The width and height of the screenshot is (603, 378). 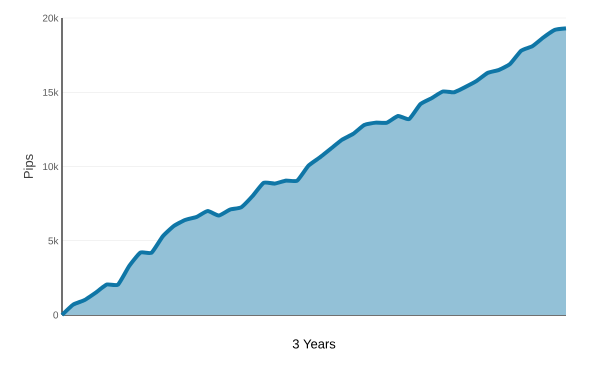 What do you see at coordinates (314, 344) in the screenshot?
I see `x-axis-title: 3 Years` at bounding box center [314, 344].